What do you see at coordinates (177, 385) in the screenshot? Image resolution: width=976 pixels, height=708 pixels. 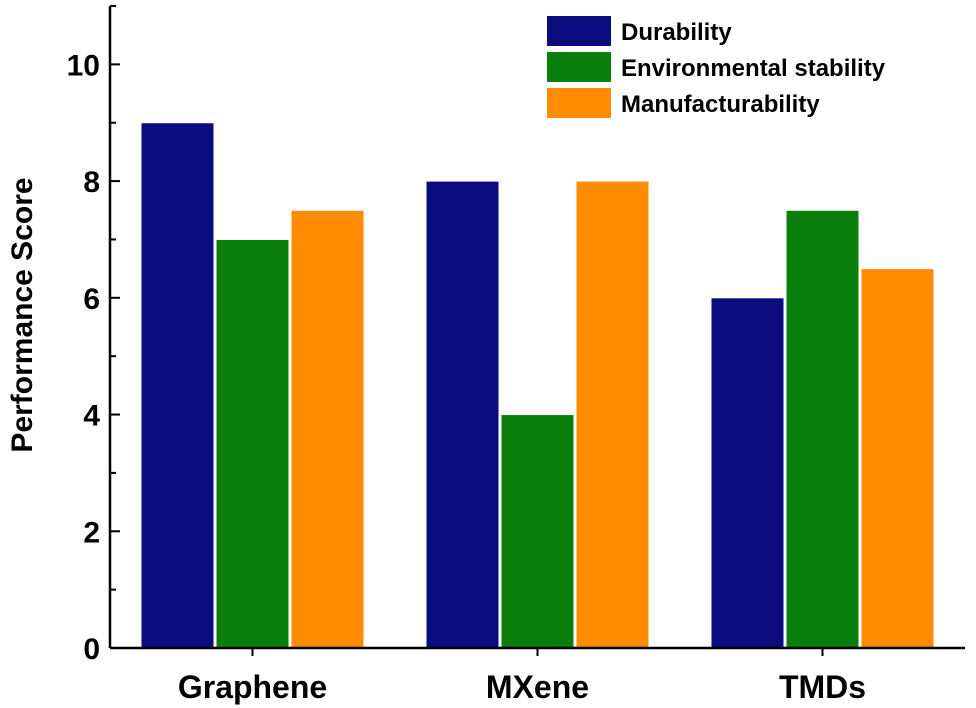 I see `bar-graphene-durability` at bounding box center [177, 385].